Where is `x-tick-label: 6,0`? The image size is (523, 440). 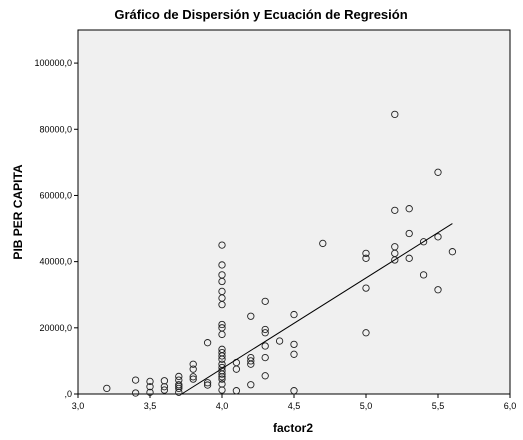
x-tick-label: 6,0 is located at coordinates (510, 406).